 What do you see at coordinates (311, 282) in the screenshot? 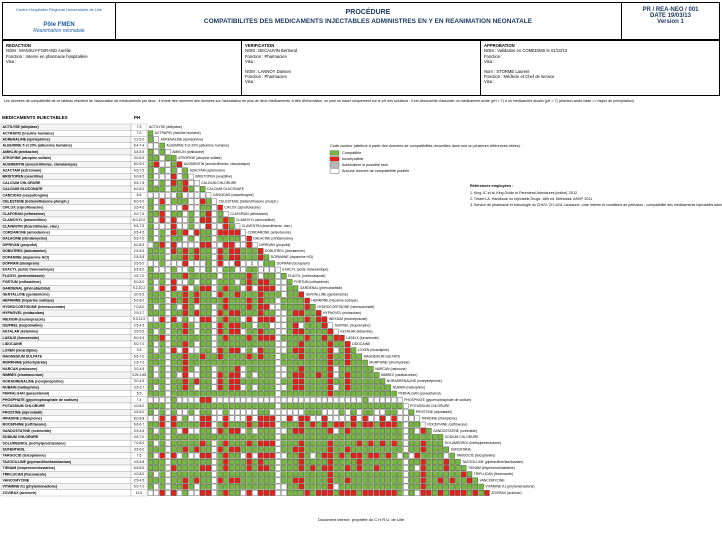
I see `diag-label: FORTUM (ceftazidime)` at bounding box center [311, 282].